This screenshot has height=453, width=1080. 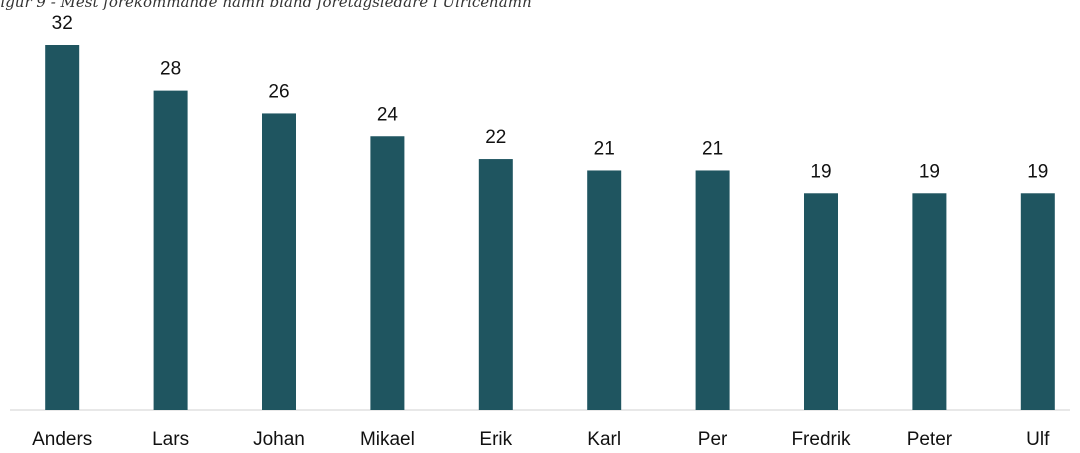 What do you see at coordinates (604, 439) in the screenshot?
I see `x-tick-label: Karl` at bounding box center [604, 439].